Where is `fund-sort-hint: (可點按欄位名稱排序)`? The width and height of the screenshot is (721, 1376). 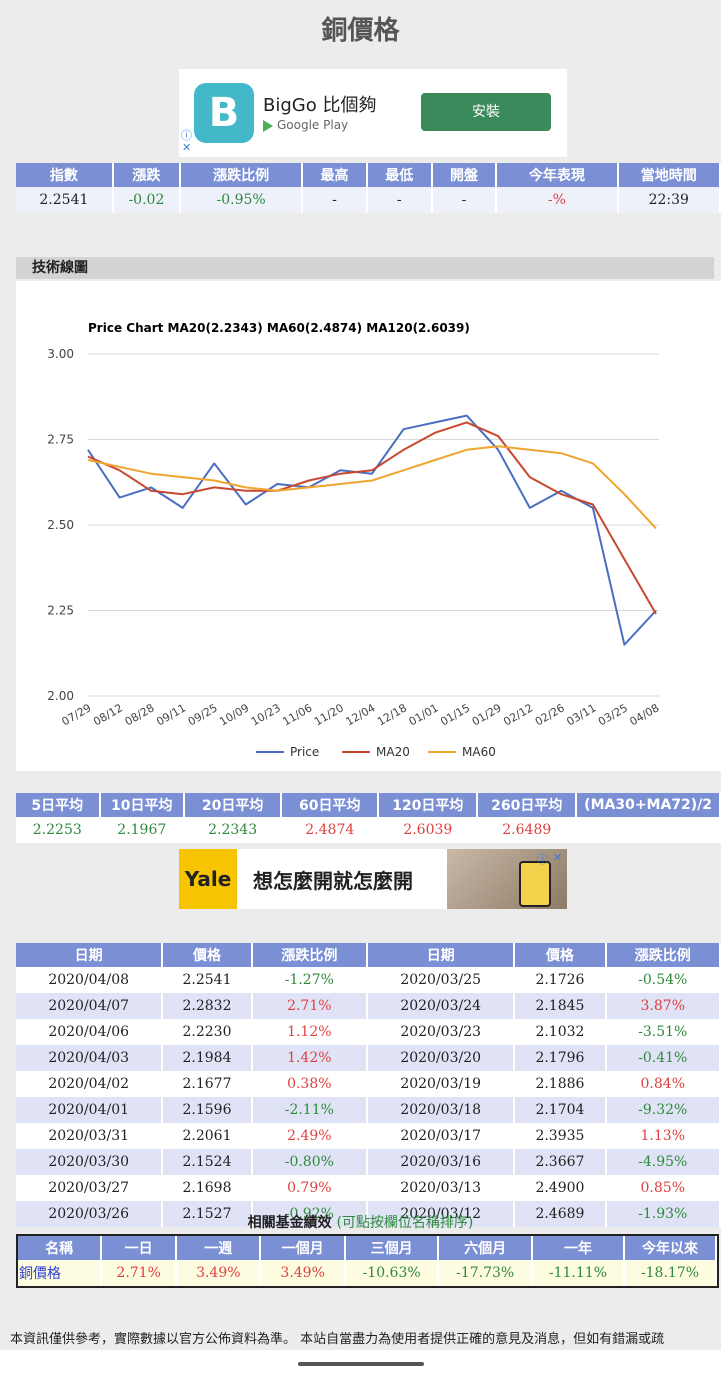
fund-sort-hint: (可點按欄位名稱排序) is located at coordinates (405, 1223).